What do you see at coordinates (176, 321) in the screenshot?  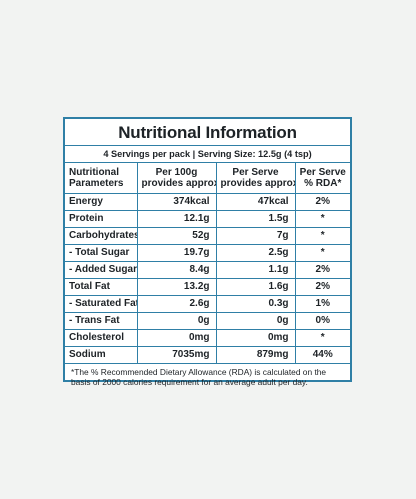 I see `row-per-100g: 0g` at bounding box center [176, 321].